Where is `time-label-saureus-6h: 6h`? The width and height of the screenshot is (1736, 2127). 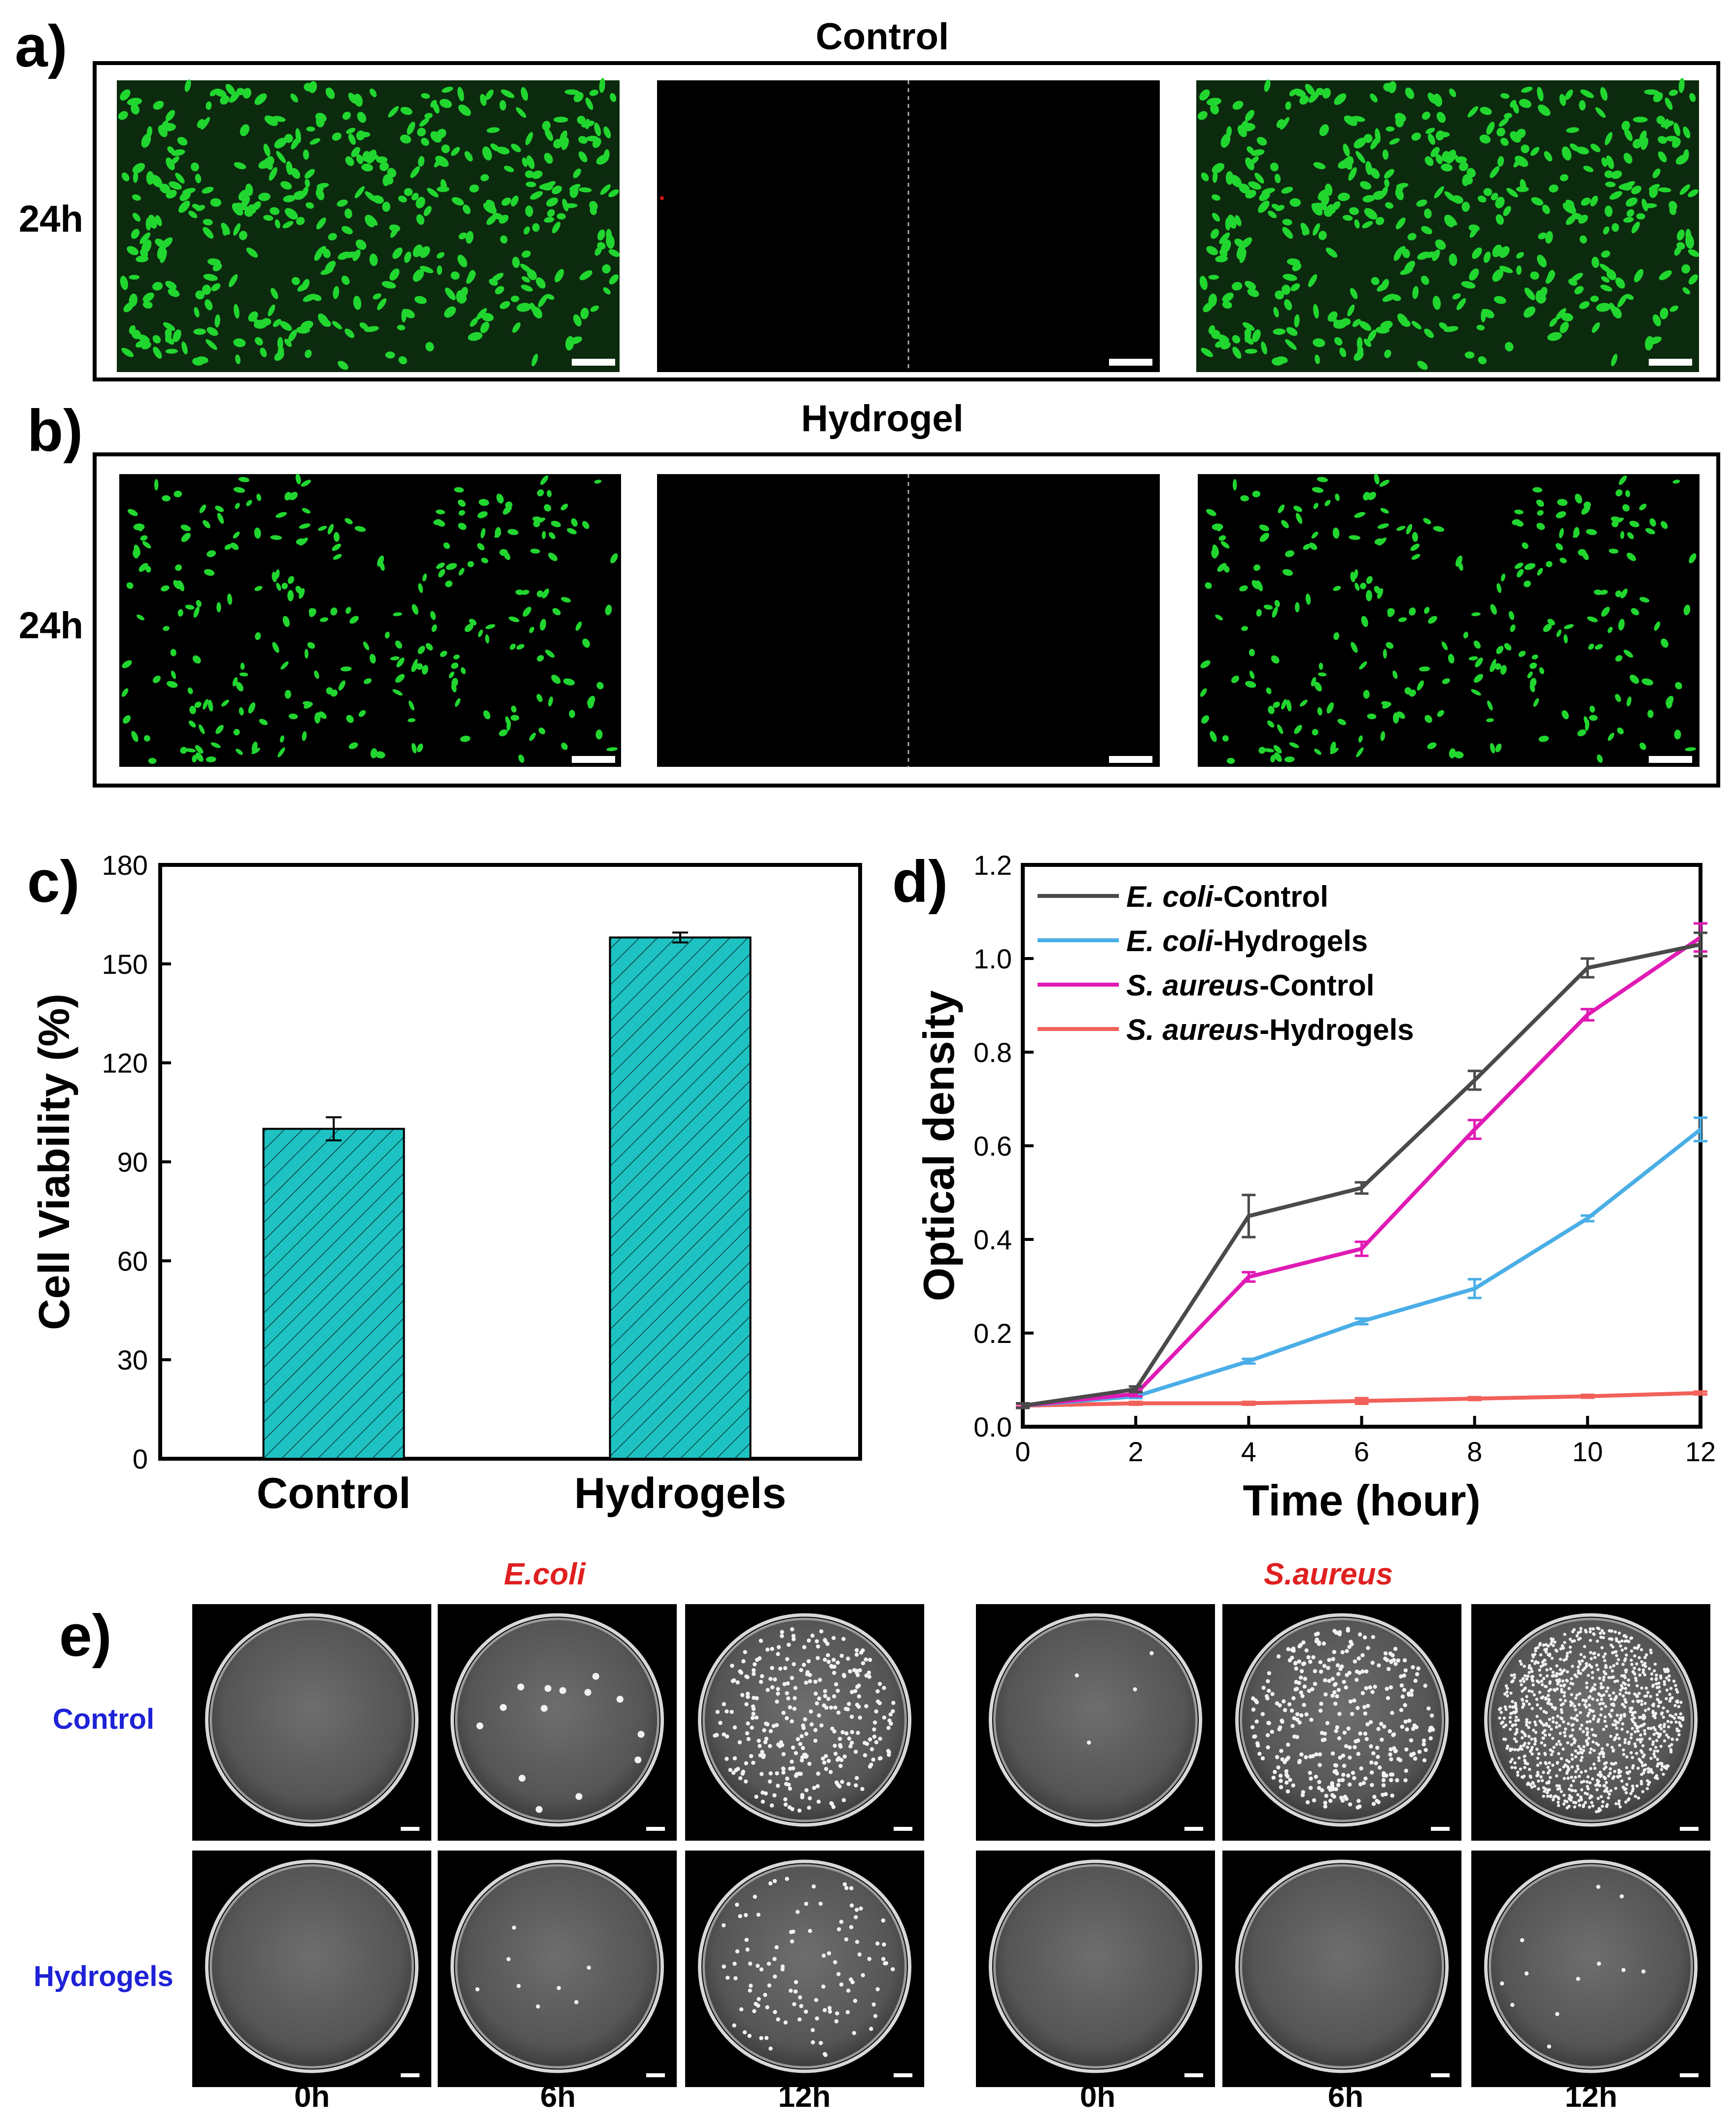 time-label-saureus-6h: 6h is located at coordinates (1345, 2097).